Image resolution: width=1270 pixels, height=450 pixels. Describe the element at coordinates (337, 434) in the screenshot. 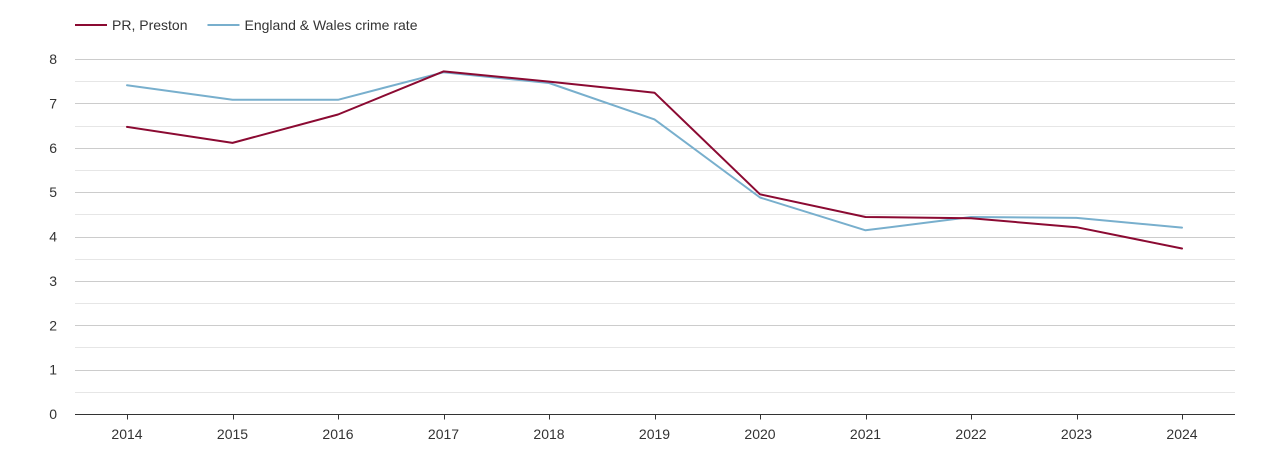

I see `x-tick-label: 2016` at that location.